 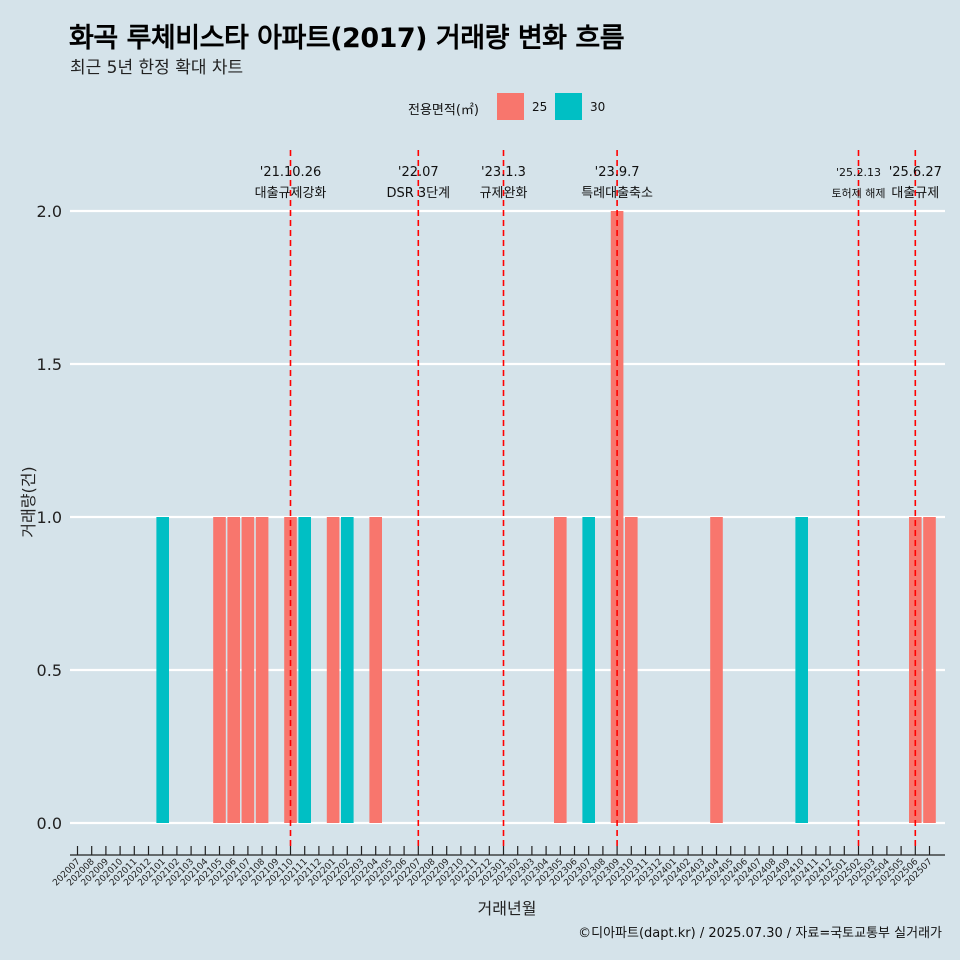 I want to click on y-tick-label: 0.0, so click(x=49, y=823).